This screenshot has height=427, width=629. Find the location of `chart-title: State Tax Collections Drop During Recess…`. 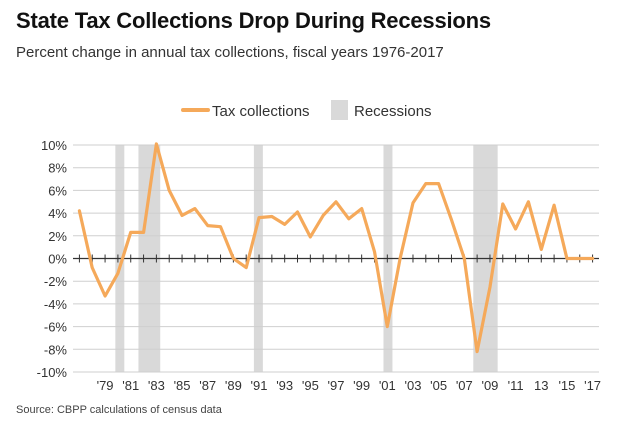

chart-title: State Tax Collections Drop During Recess… is located at coordinates (253, 20).